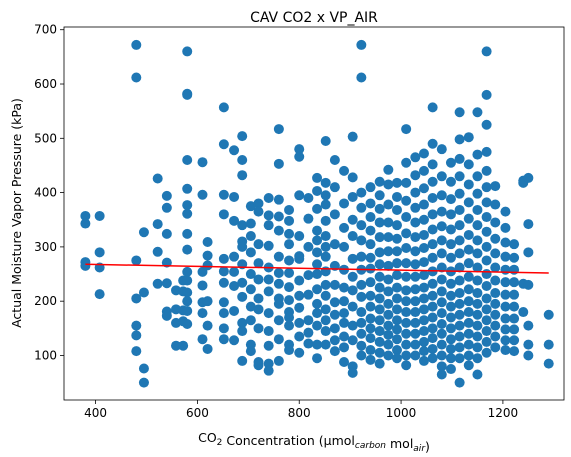 This screenshot has width=571, height=457. Describe the element at coordinates (45, 138) in the screenshot. I see `y-tick-label: 500` at that location.